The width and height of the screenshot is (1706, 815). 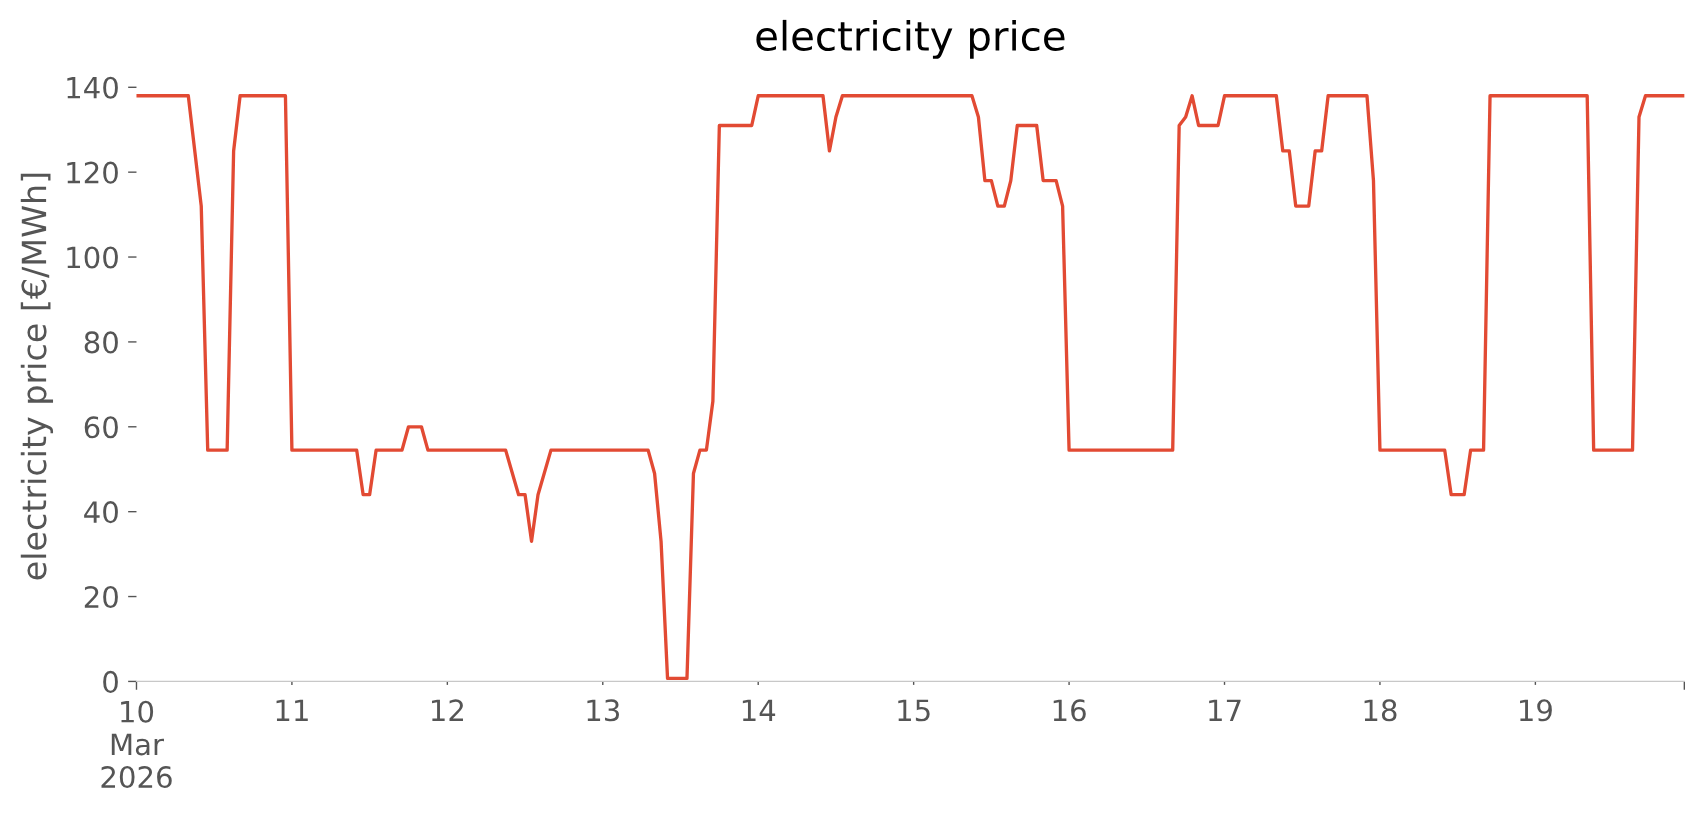 I want to click on x-tick-label: 17, so click(x=1225, y=710).